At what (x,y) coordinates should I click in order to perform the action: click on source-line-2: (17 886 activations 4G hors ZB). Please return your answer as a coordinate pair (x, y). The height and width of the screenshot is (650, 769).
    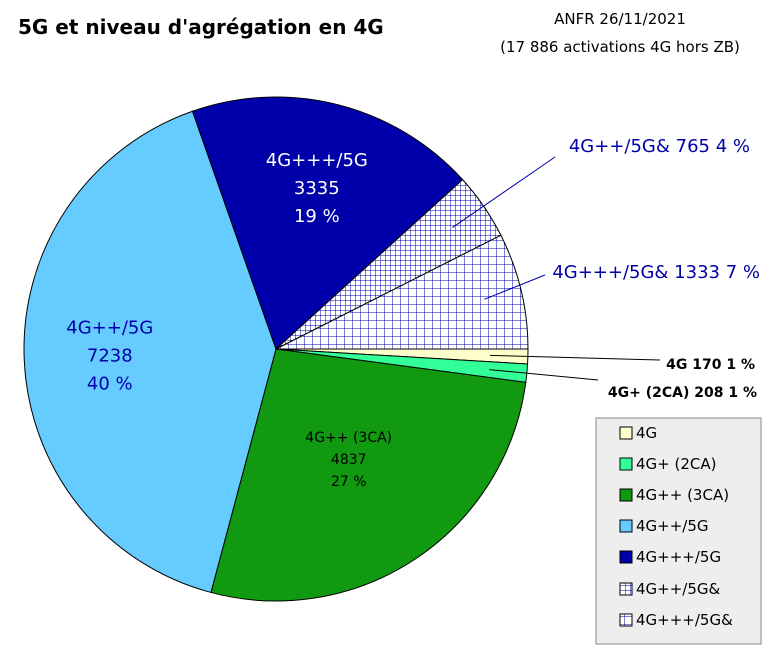
    Looking at the image, I should click on (620, 47).